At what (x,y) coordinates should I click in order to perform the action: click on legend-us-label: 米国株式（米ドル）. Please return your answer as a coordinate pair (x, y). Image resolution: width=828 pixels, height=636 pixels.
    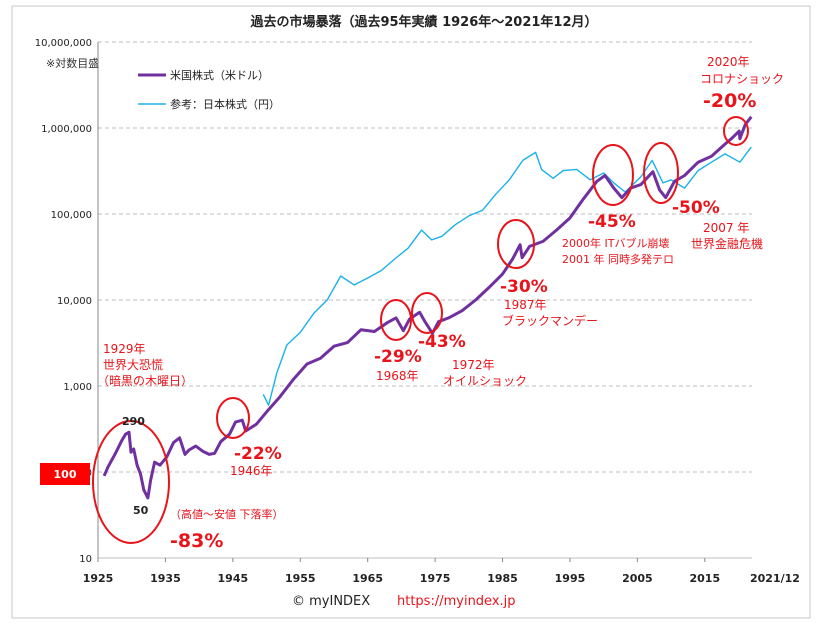
    Looking at the image, I should click on (219, 75).